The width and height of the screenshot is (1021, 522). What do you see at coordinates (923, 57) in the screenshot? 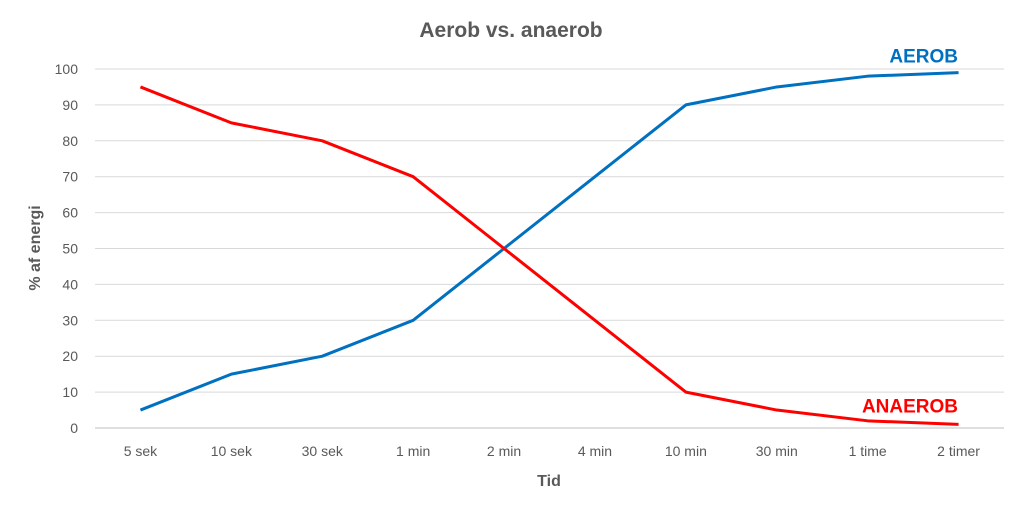
I see `series-annotation-aerob: AEROB` at bounding box center [923, 57].